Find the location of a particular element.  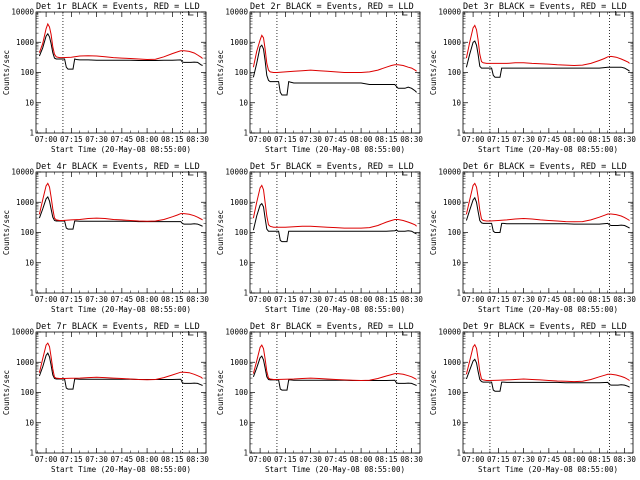

chart-title: Det 7r BLACK = Events, RED = LLD is located at coordinates (118, 327).